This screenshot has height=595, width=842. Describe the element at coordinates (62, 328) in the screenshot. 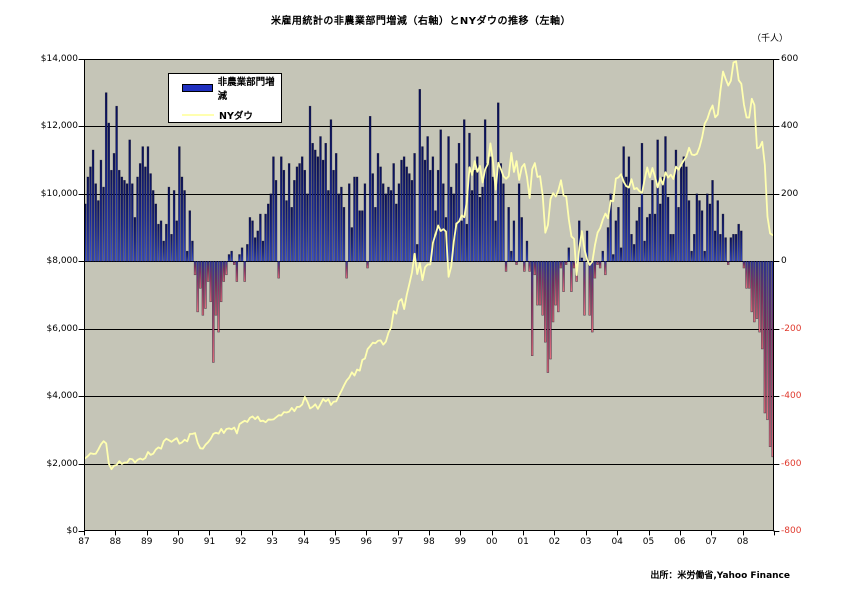

I see `y-left-tick-label: $6,000` at that location.